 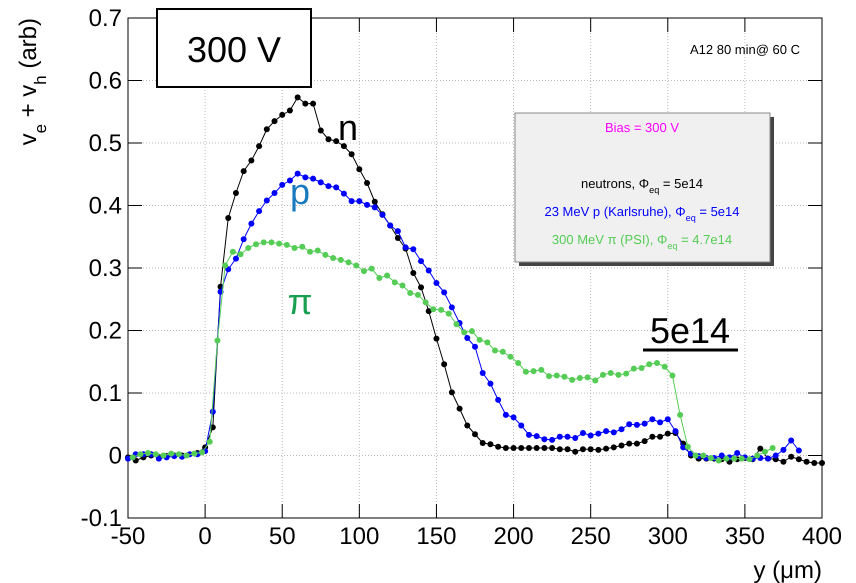 What do you see at coordinates (282, 536) in the screenshot?
I see `x-tick-label: 50` at bounding box center [282, 536].